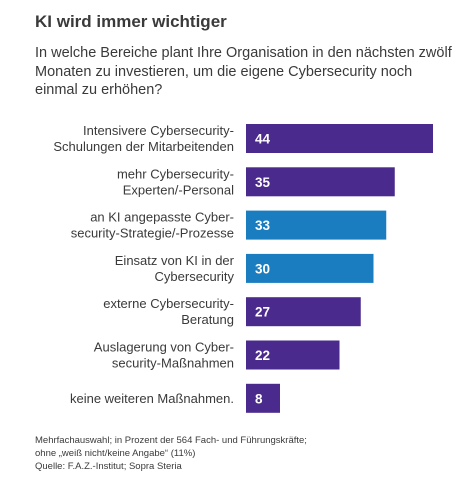  I want to click on bar-value-label-5: 22, so click(262, 355).